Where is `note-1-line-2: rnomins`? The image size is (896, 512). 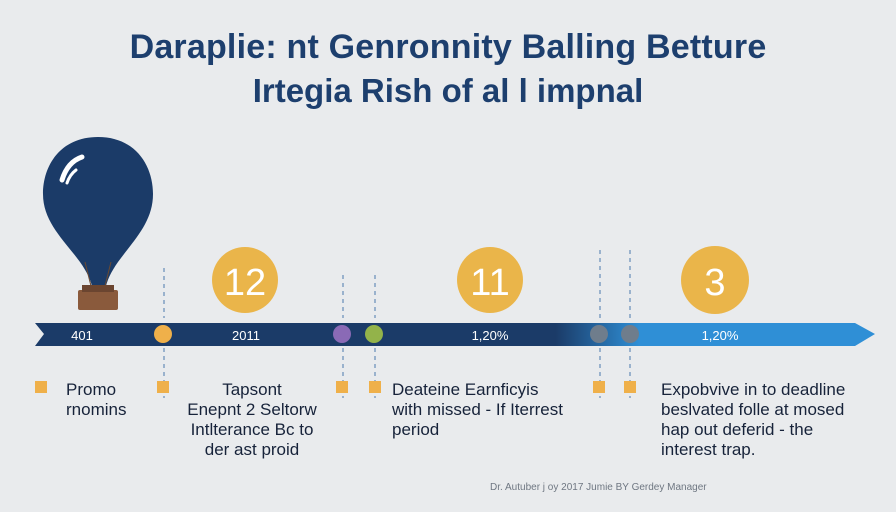 note-1-line-2: rnomins is located at coordinates (96, 409).